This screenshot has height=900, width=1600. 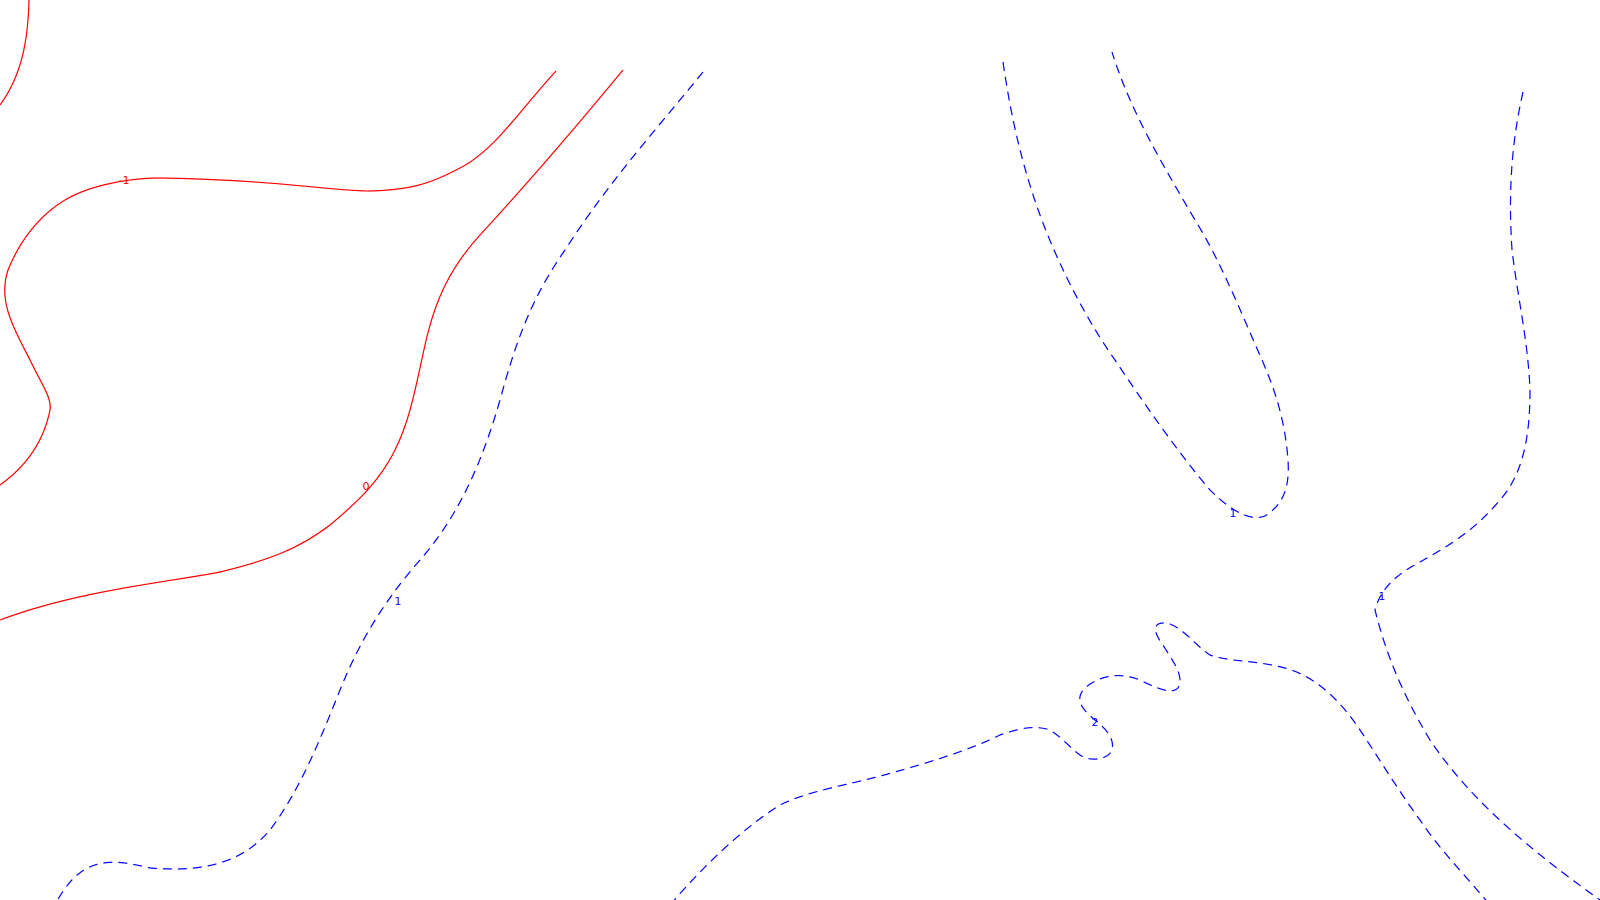 I want to click on contour-line-0-upper-left, so click(x=15, y=53).